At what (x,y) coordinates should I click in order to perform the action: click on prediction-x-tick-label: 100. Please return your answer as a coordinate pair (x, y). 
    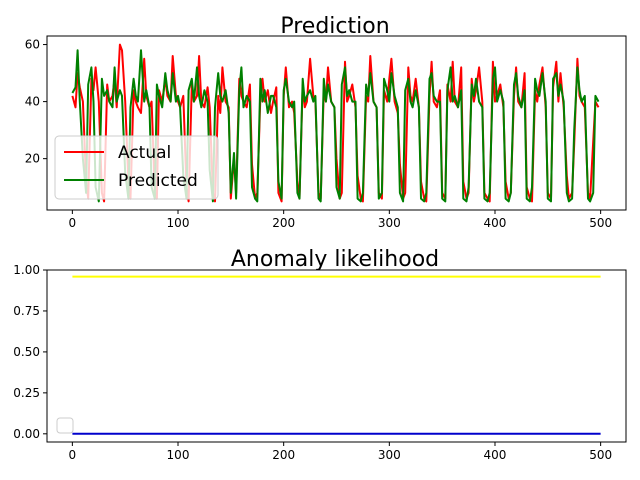
    Looking at the image, I should click on (178, 223).